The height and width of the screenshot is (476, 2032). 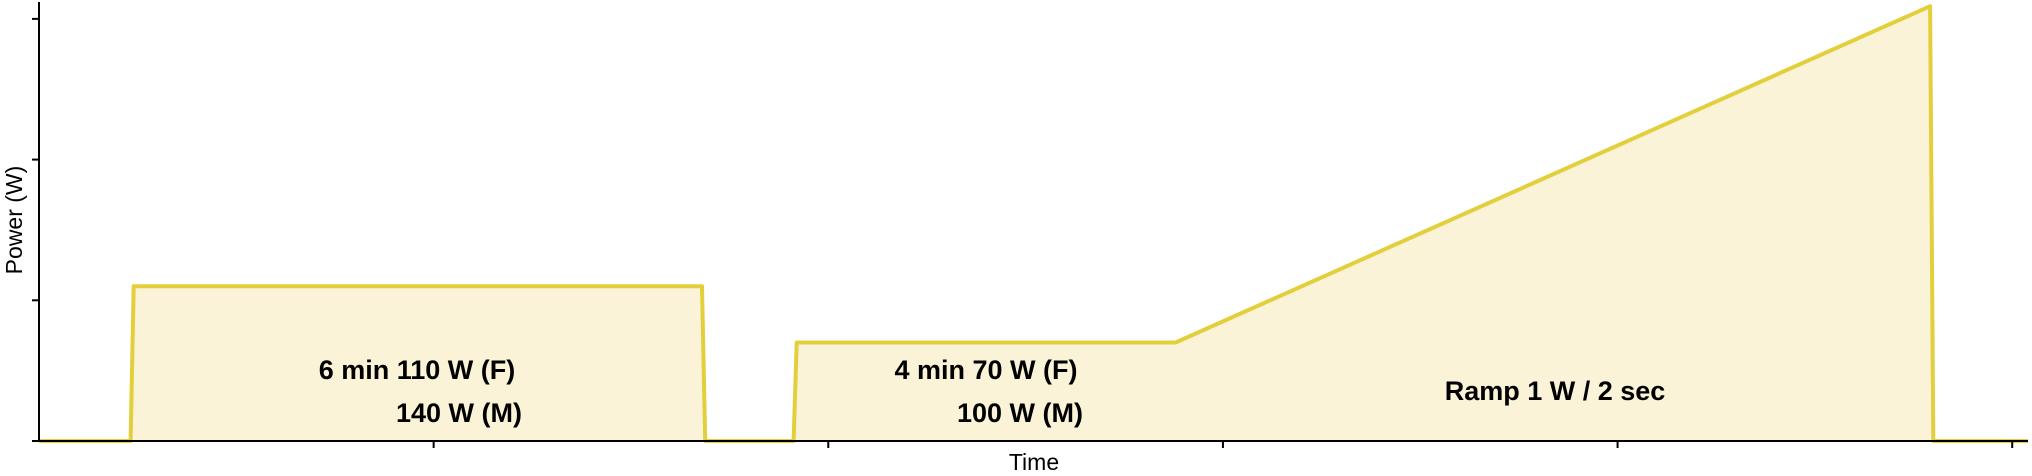 What do you see at coordinates (1034, 462) in the screenshot?
I see `x-axis-label: Time` at bounding box center [1034, 462].